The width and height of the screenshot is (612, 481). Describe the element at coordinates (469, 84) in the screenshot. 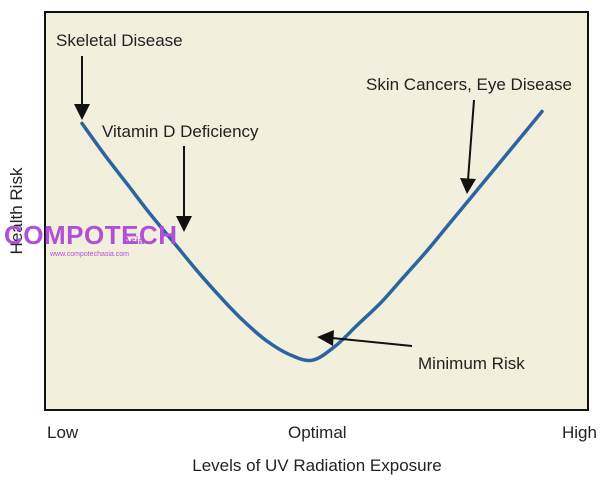

I see `annotation-skin-cancers: Skin Cancers, Eye Disease` at that location.